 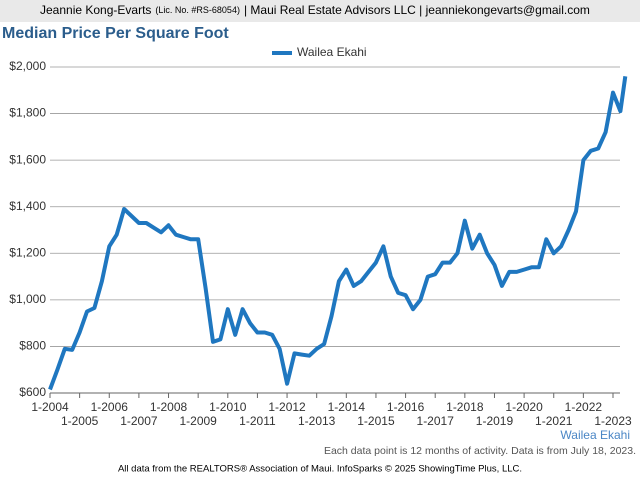 What do you see at coordinates (27, 66) in the screenshot?
I see `y-tick-label: $2,000` at bounding box center [27, 66].